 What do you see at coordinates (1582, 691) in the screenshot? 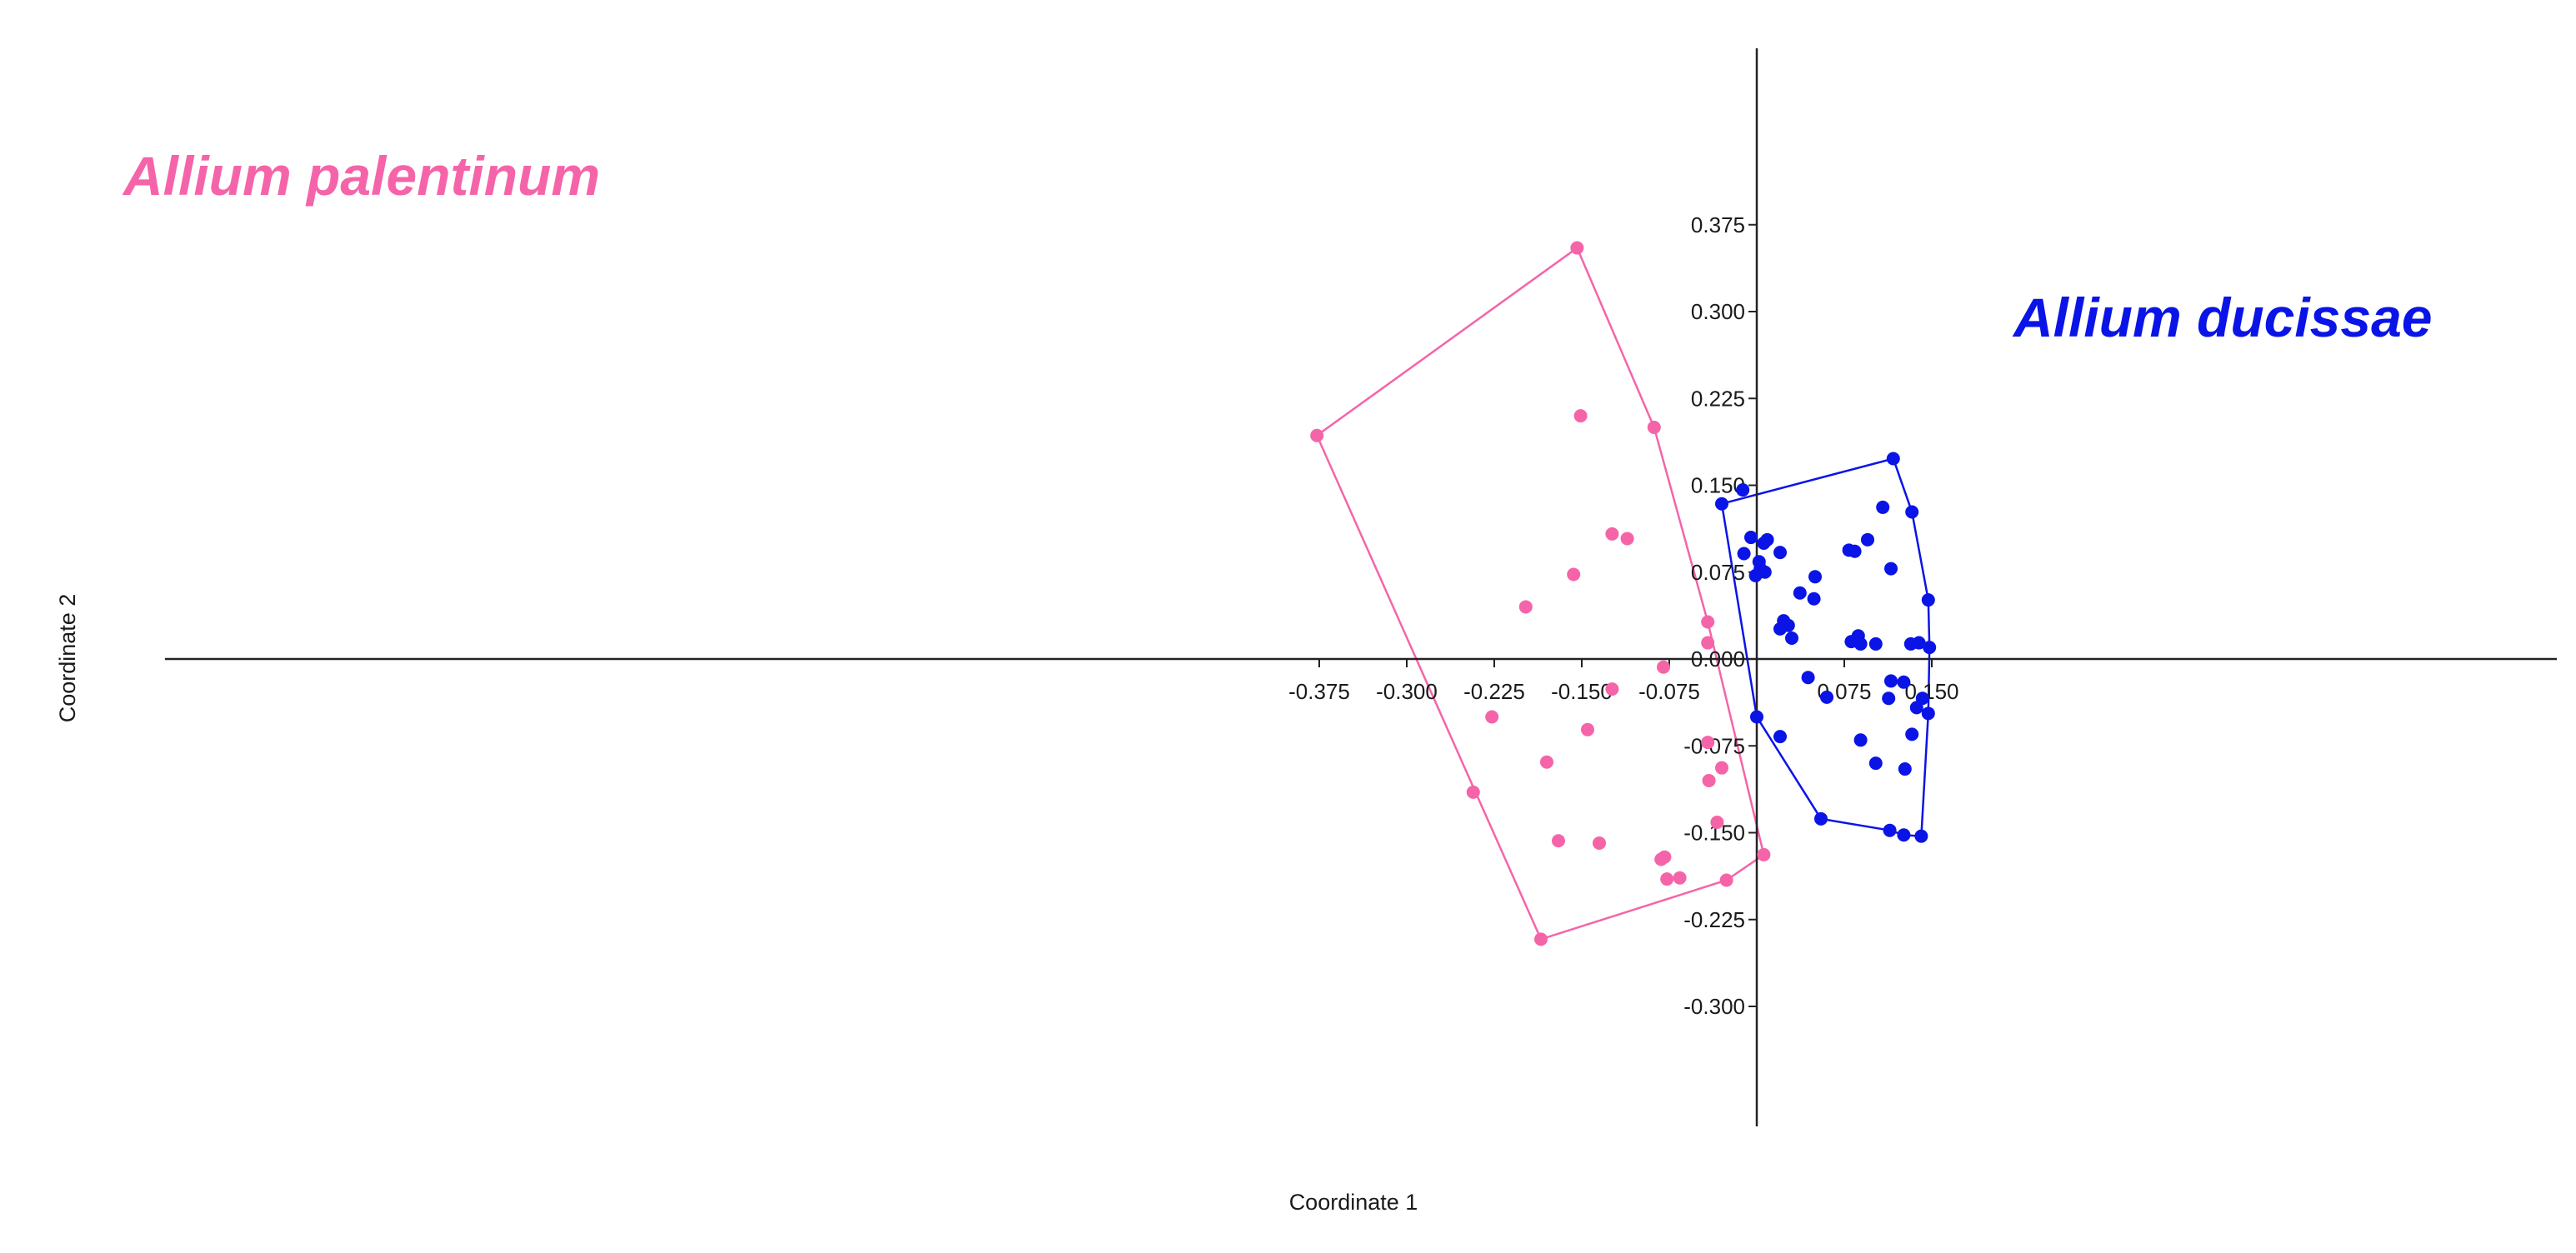
I see `x-tick-label: -0.150` at bounding box center [1582, 691].